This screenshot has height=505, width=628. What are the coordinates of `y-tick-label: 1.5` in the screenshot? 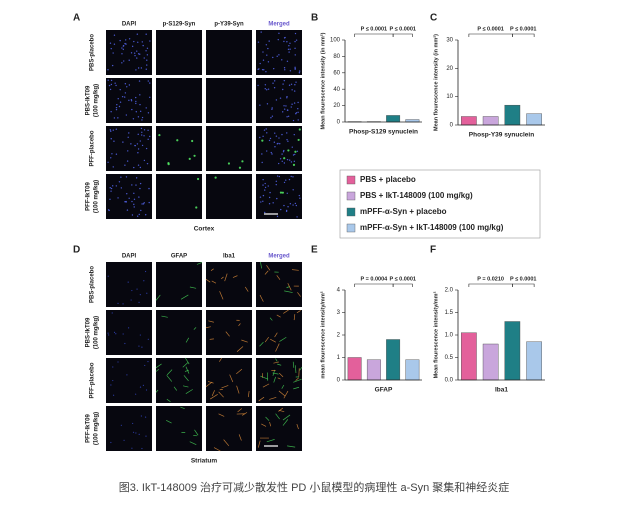 It's located at (449, 313).